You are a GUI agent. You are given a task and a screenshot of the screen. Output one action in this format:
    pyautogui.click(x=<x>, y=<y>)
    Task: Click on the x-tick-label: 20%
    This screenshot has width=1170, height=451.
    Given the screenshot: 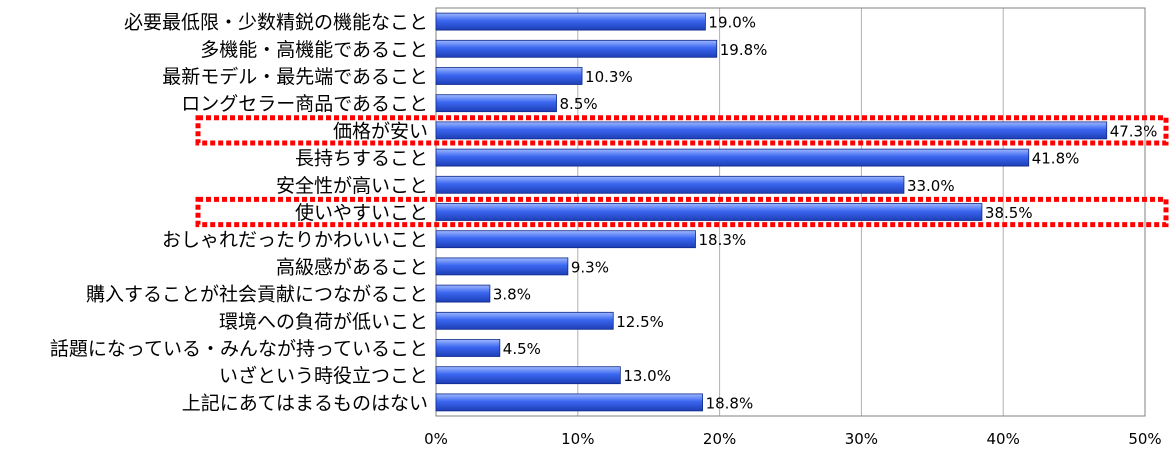 What is the action you would take?
    pyautogui.click(x=719, y=439)
    